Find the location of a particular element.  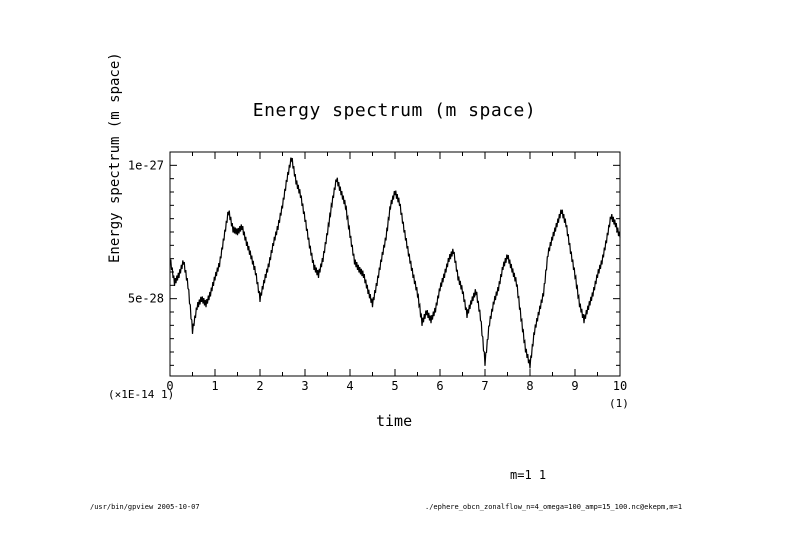

legend-label: m=1 1 is located at coordinates (528, 475).